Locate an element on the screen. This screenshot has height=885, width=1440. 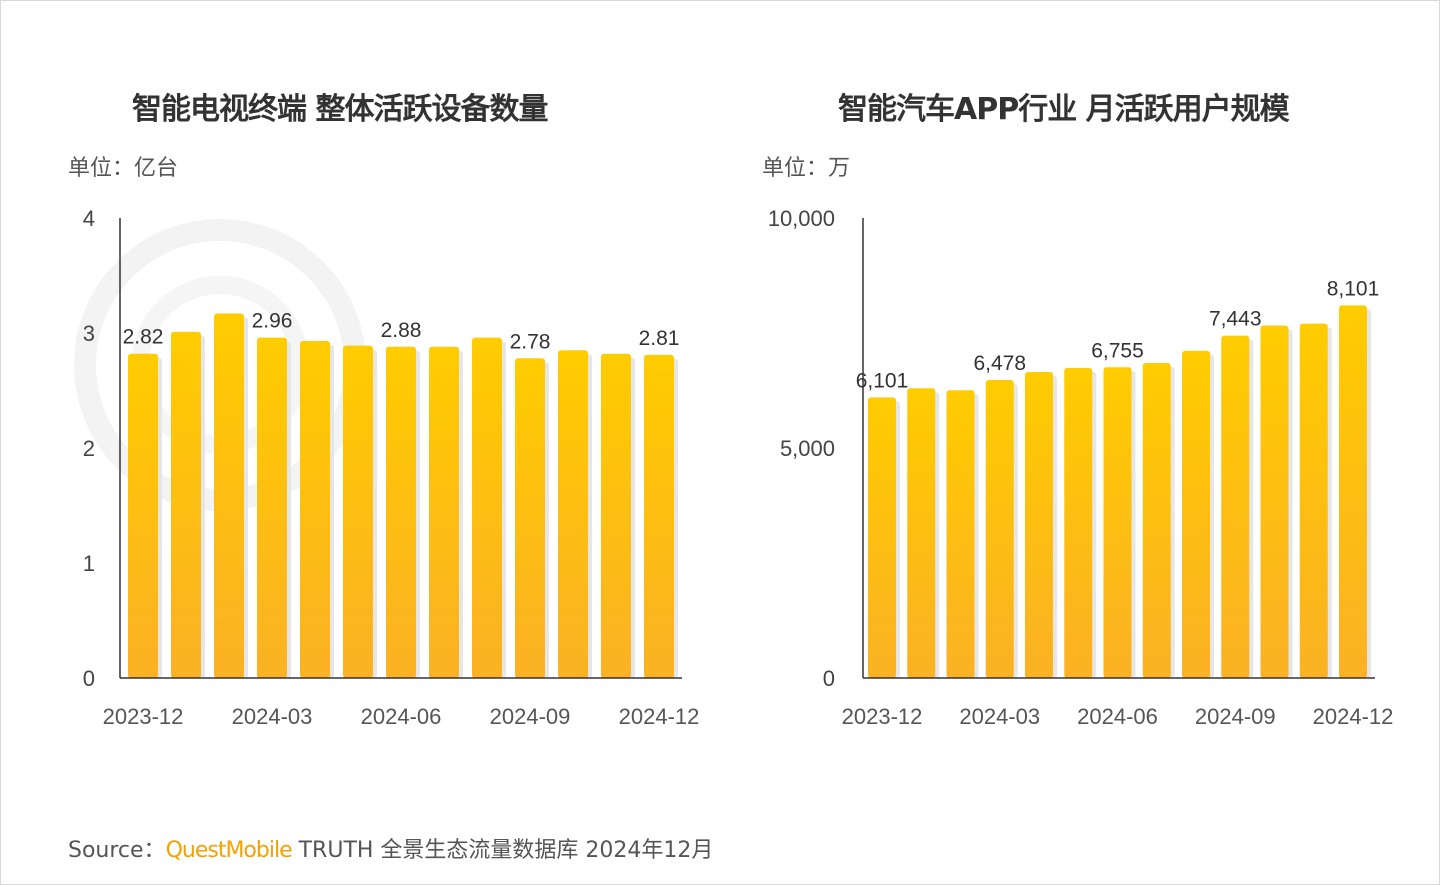
data-label: 2.81 is located at coordinates (659, 338).